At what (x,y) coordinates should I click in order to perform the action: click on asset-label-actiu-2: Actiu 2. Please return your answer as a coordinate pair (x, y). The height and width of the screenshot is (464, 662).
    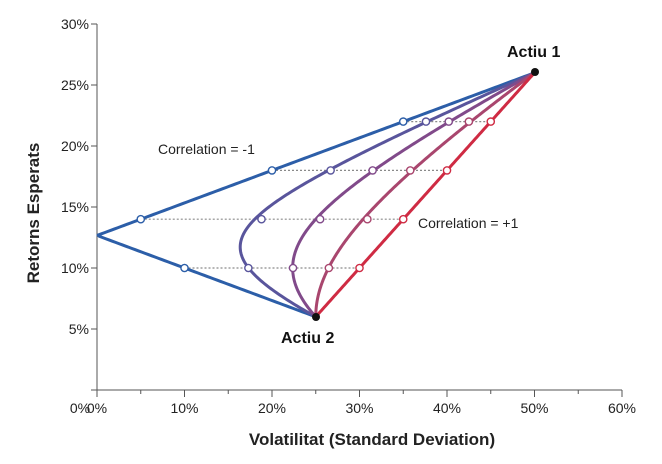
    Looking at the image, I should click on (307, 338).